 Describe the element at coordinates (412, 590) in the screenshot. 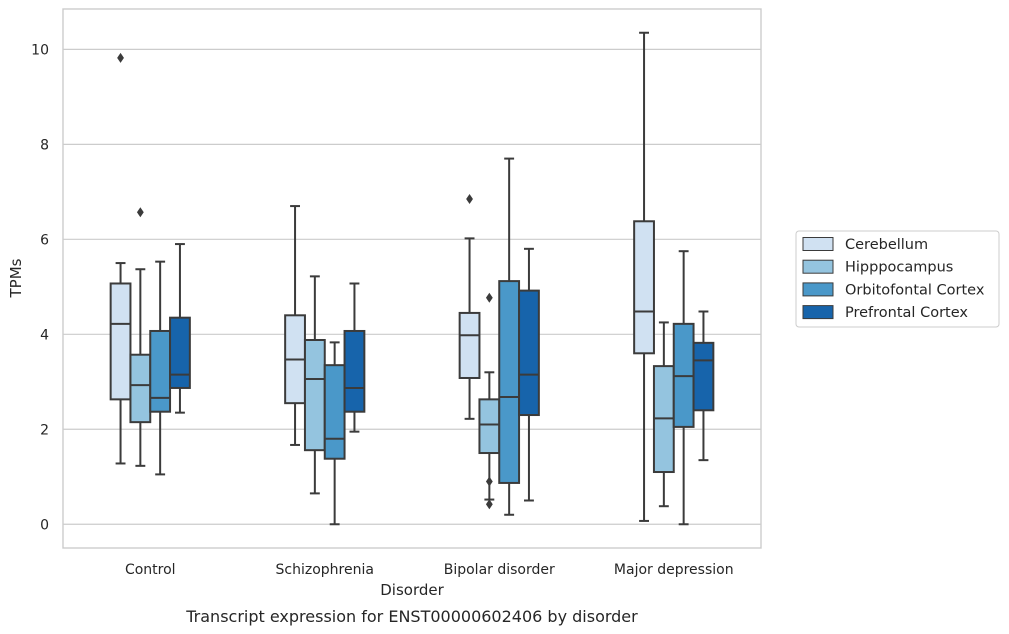

I see `x-axis-label: Disorder` at that location.